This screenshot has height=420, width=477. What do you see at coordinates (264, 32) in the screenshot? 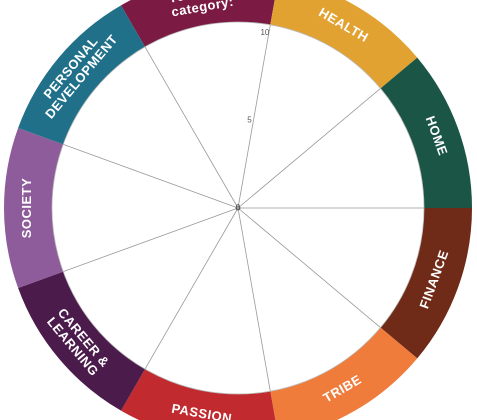
I see `scale-label: 10` at bounding box center [264, 32].